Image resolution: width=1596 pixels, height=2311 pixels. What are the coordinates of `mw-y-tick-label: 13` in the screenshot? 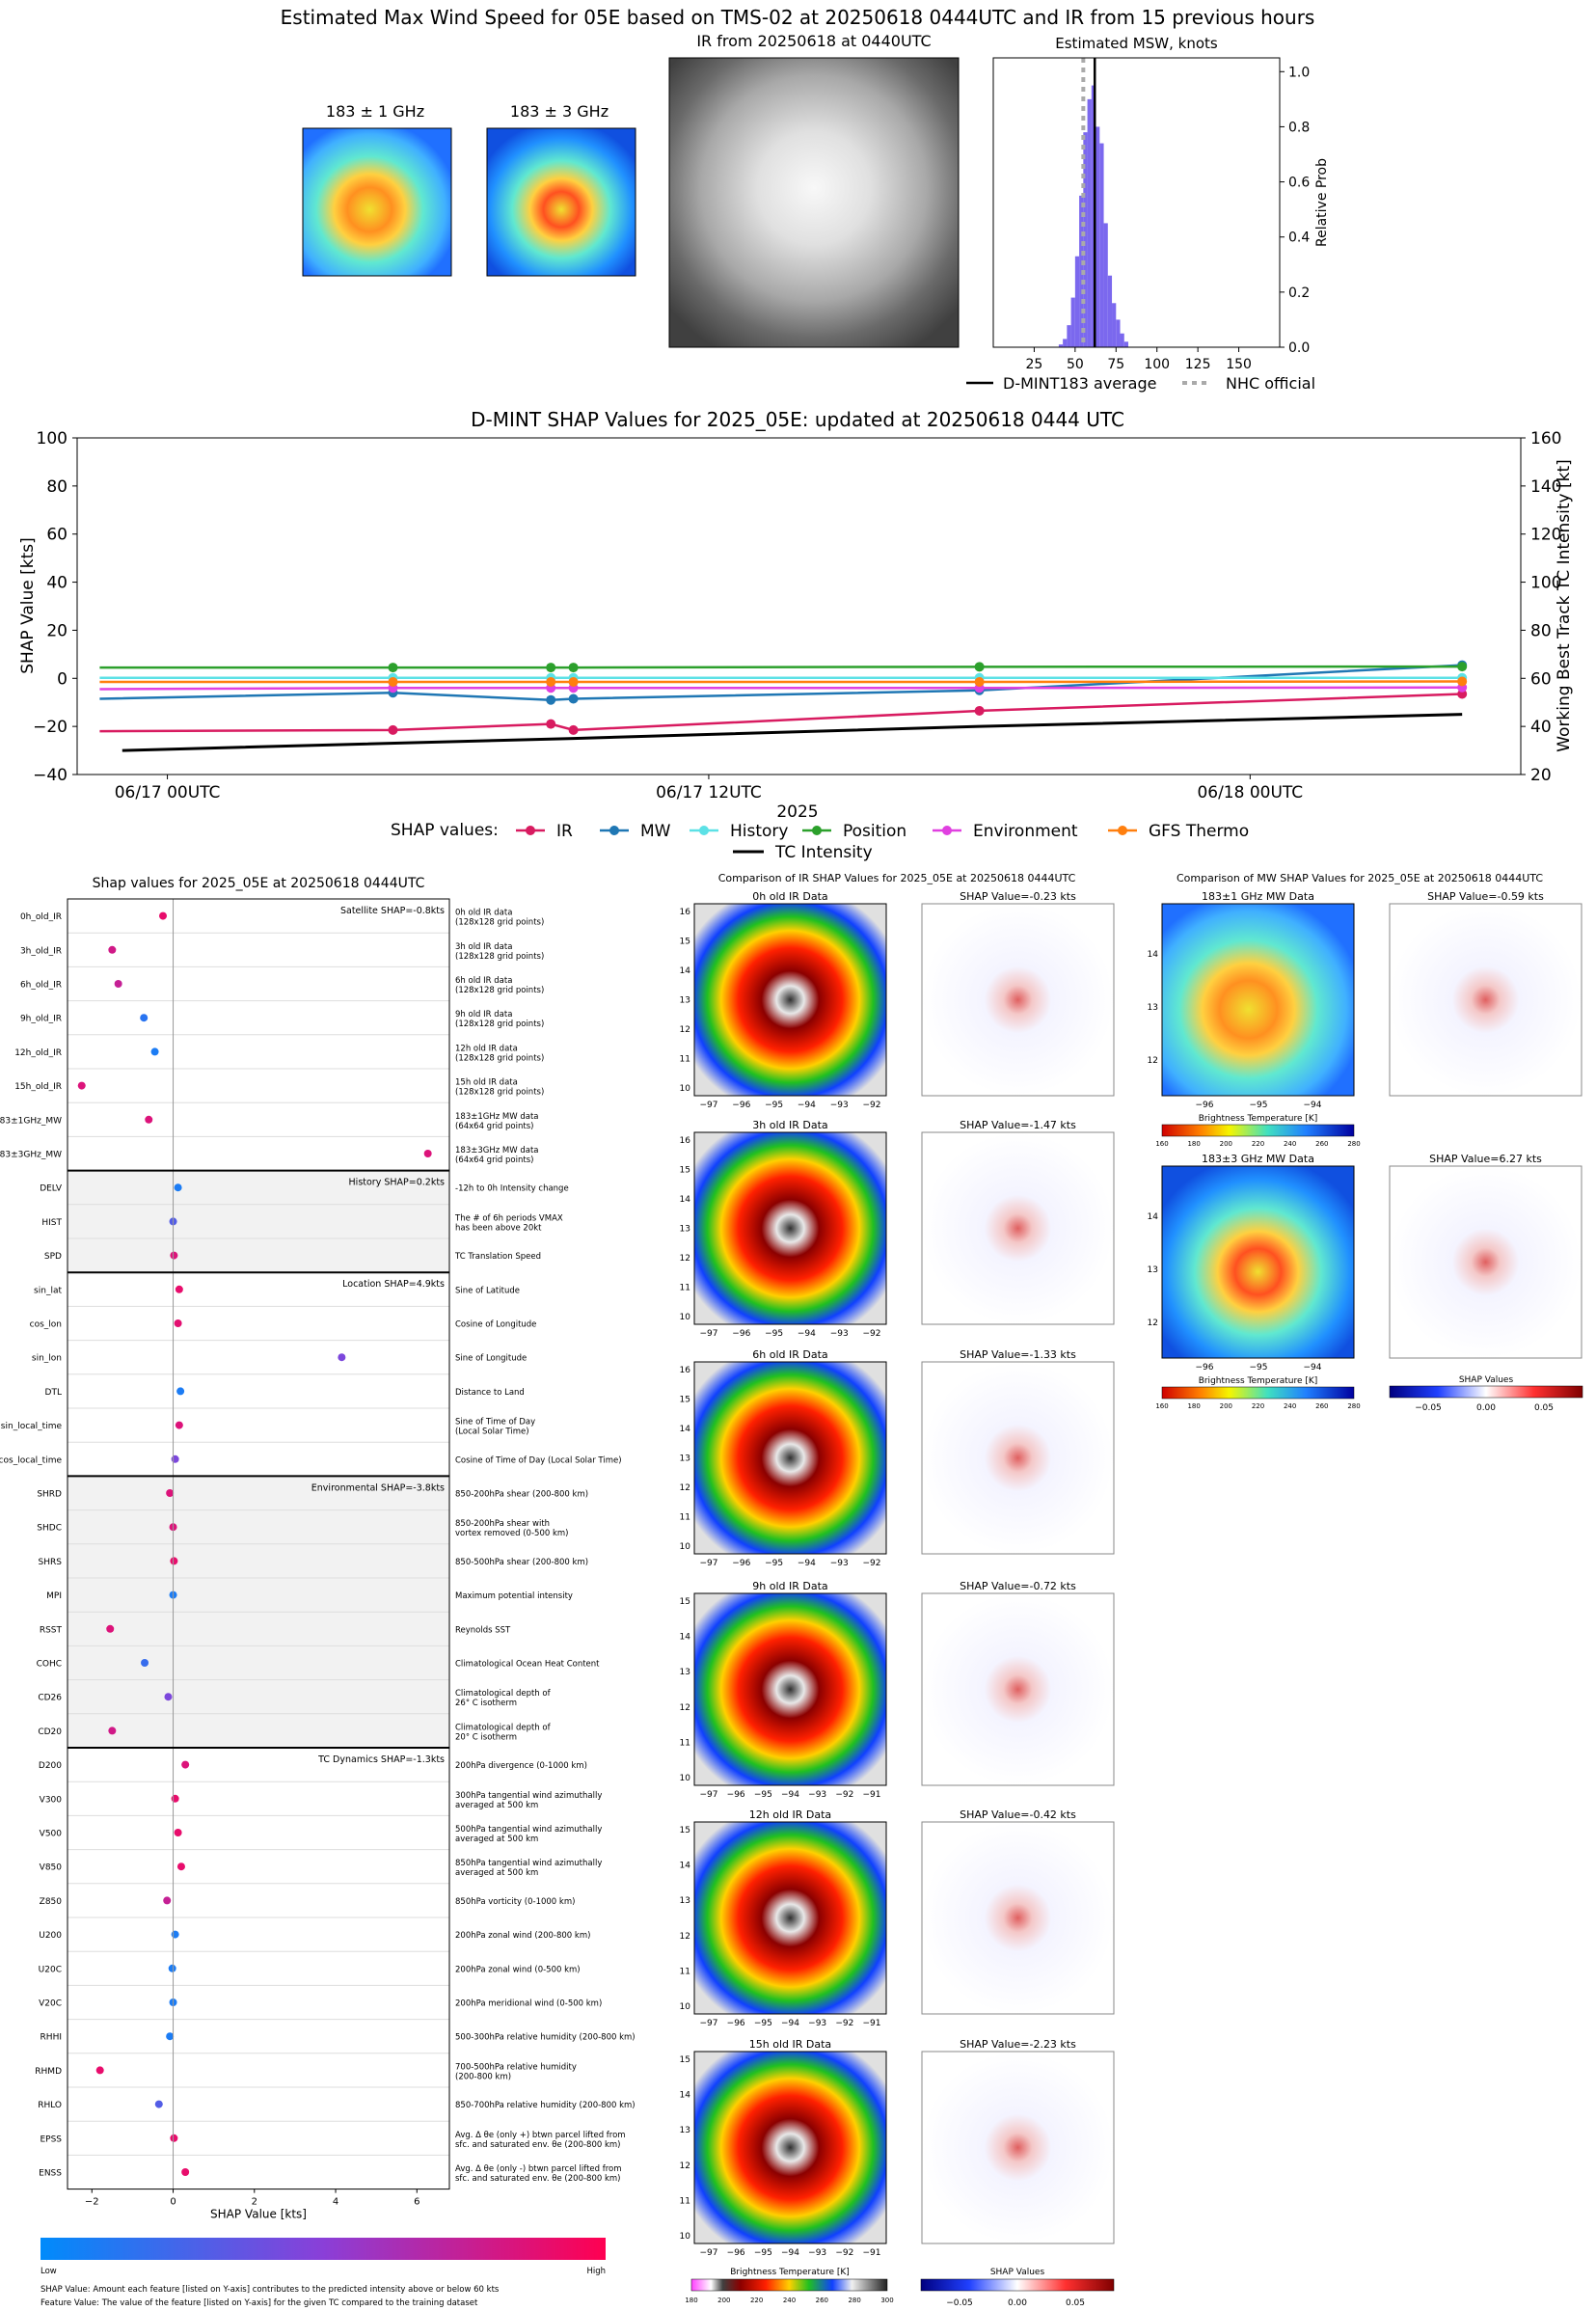 It's located at (1153, 1008).